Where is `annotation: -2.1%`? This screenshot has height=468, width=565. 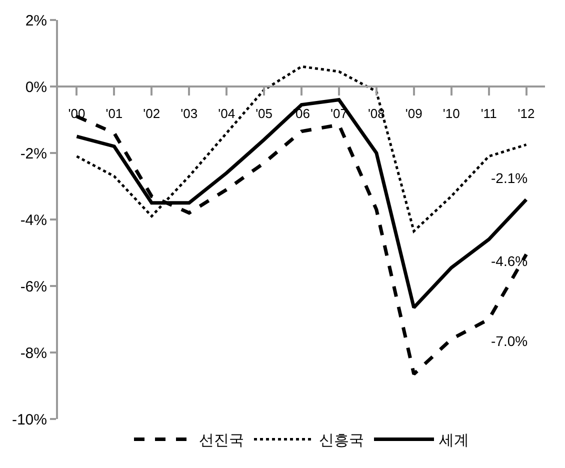 annotation: -2.1% is located at coordinates (509, 178).